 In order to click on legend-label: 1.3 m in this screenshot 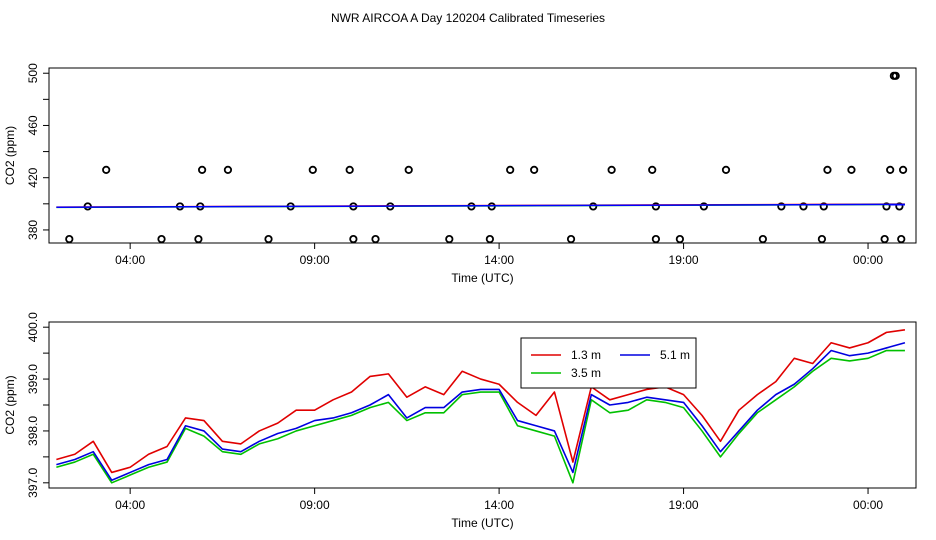, I will do `click(586, 355)`.